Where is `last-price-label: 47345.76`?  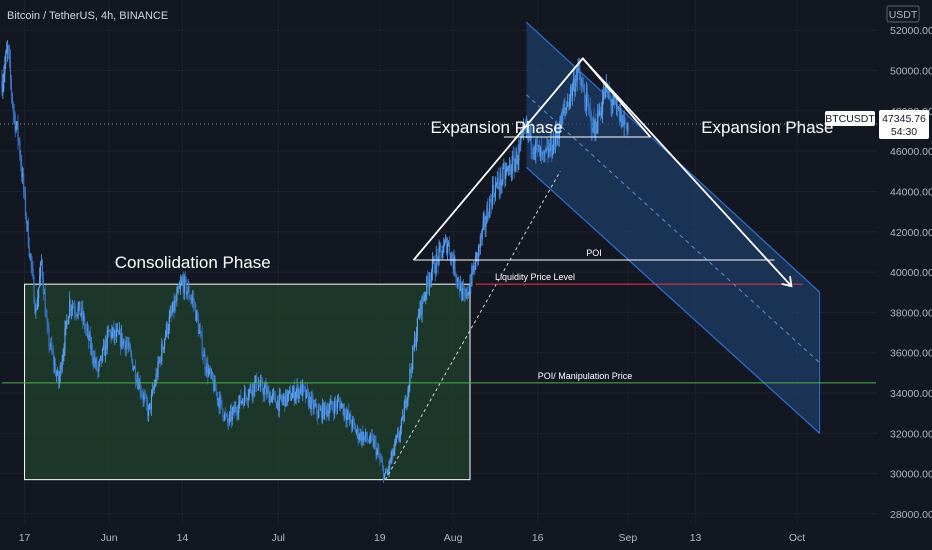 last-price-label: 47345.76 is located at coordinates (904, 119).